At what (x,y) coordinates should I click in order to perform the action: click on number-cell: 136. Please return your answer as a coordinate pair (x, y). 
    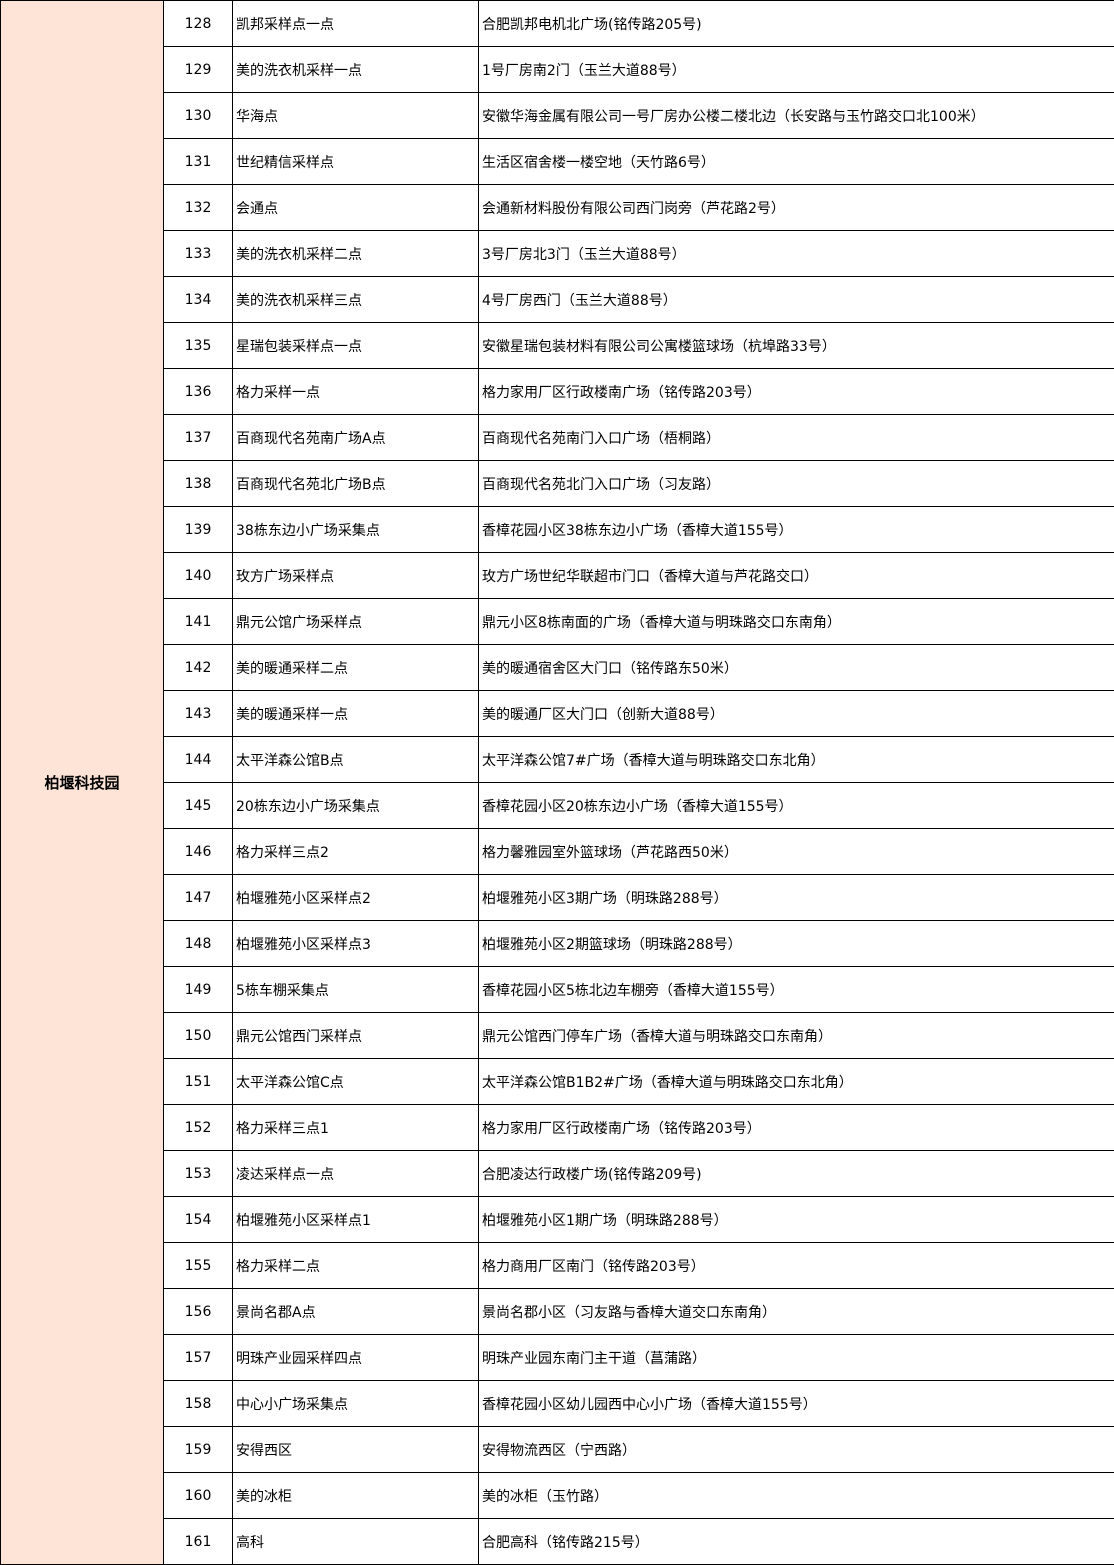
    Looking at the image, I should click on (198, 391).